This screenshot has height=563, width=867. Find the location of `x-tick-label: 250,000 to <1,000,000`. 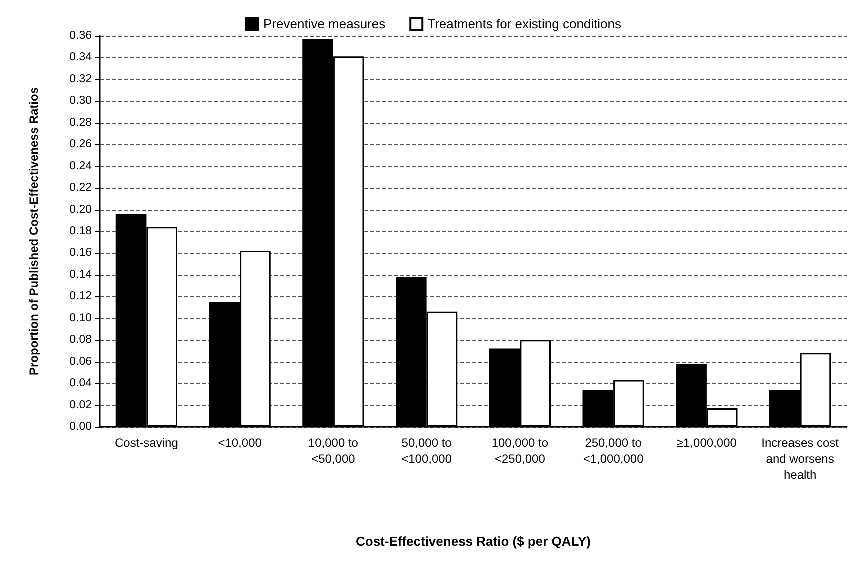

x-tick-label: 250,000 to <1,000,000 is located at coordinates (613, 451).